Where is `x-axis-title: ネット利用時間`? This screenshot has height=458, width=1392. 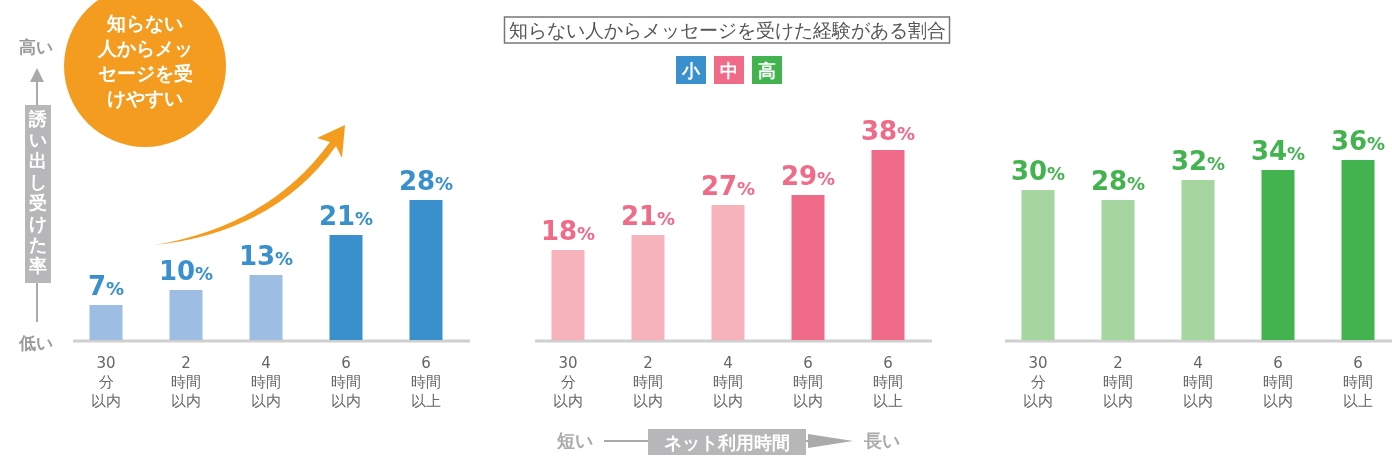 x-axis-title: ネット利用時間 is located at coordinates (727, 442).